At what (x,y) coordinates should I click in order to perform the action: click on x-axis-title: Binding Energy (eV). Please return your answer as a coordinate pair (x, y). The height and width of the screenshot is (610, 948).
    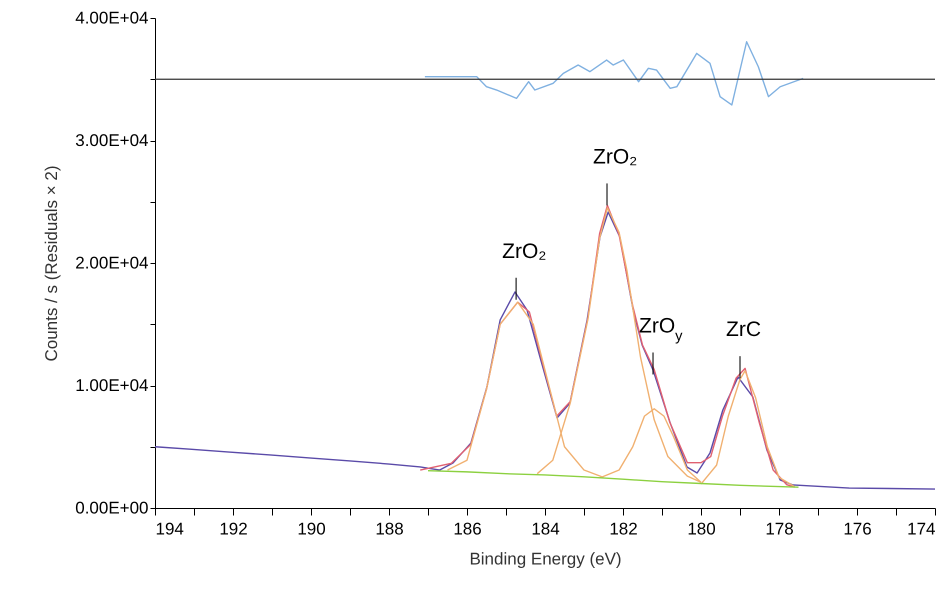
    Looking at the image, I should click on (545, 559).